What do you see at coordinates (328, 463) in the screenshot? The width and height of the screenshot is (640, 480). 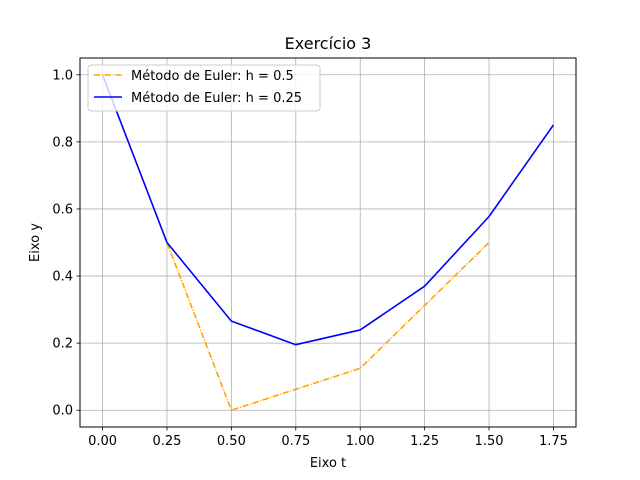 I see `x-axis-label: Eixo t` at bounding box center [328, 463].